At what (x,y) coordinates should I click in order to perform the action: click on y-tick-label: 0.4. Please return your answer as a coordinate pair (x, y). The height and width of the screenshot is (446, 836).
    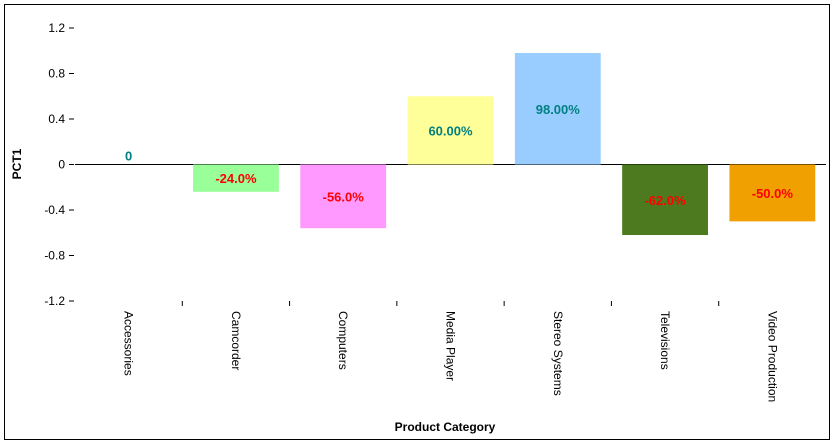
    Looking at the image, I should click on (56, 119).